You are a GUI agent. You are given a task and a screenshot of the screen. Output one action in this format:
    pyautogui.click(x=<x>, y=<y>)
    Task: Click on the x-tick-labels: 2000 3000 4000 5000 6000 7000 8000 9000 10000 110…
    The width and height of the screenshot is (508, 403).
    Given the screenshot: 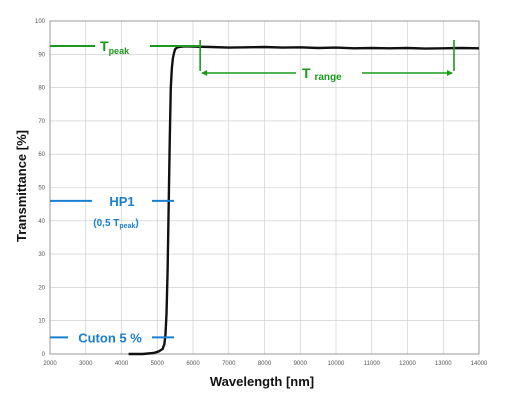 What is the action you would take?
    pyautogui.click(x=265, y=364)
    